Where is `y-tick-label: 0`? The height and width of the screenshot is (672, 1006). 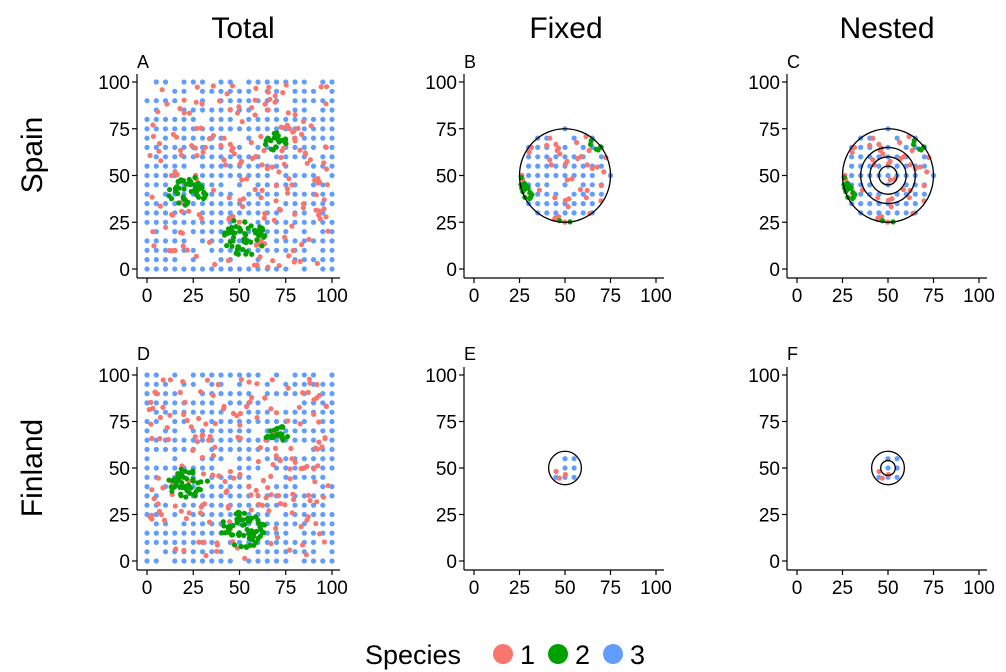
y-tick-label: 0 is located at coordinates (774, 562).